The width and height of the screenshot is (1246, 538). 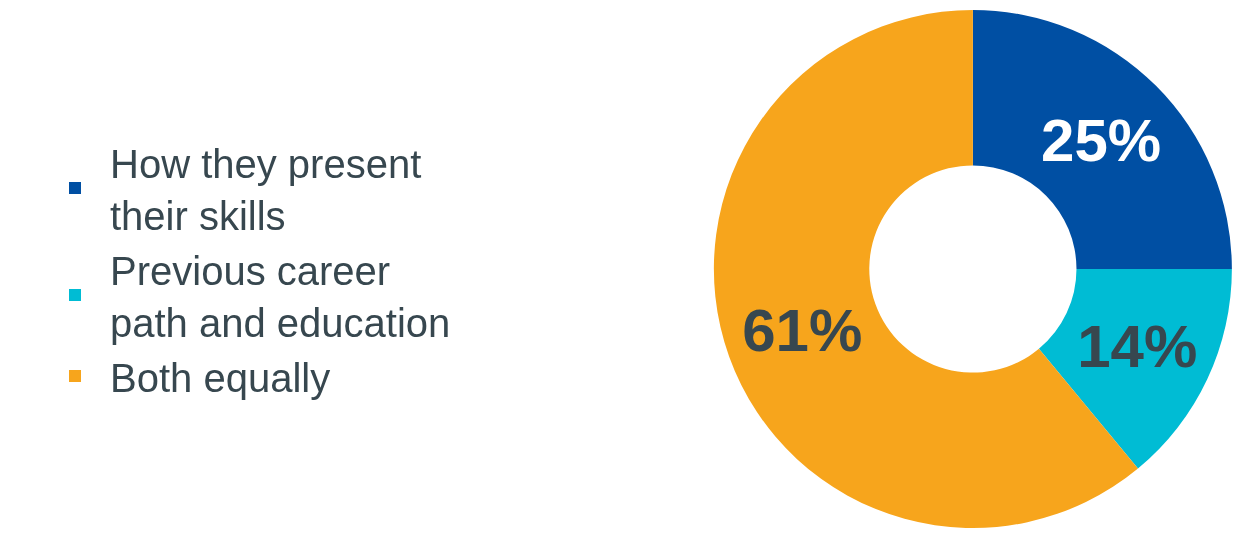 I want to click on legend-label: Both equally, so click(x=220, y=377).